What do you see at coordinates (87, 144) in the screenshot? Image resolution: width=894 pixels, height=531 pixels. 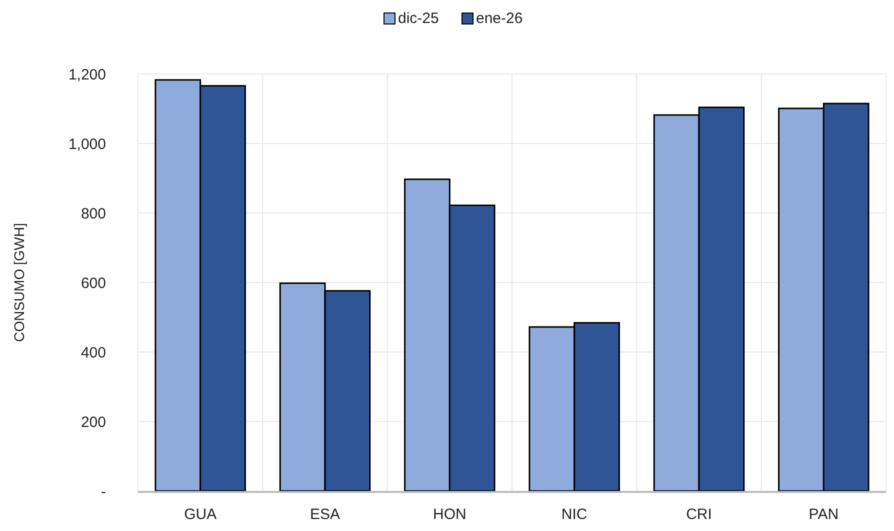 I see `y-tick-label: 1,000` at bounding box center [87, 144].